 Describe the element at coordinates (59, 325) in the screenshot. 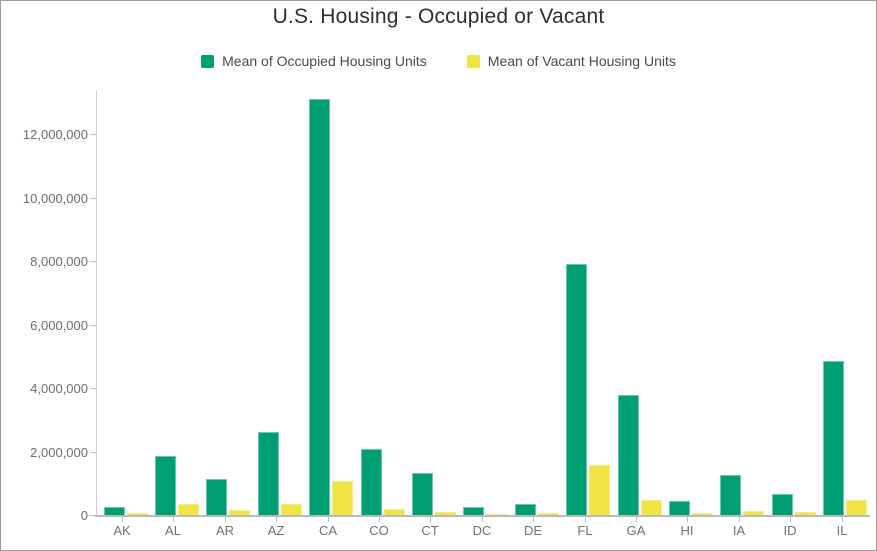

I see `y-axis-label: 6,000,000` at that location.